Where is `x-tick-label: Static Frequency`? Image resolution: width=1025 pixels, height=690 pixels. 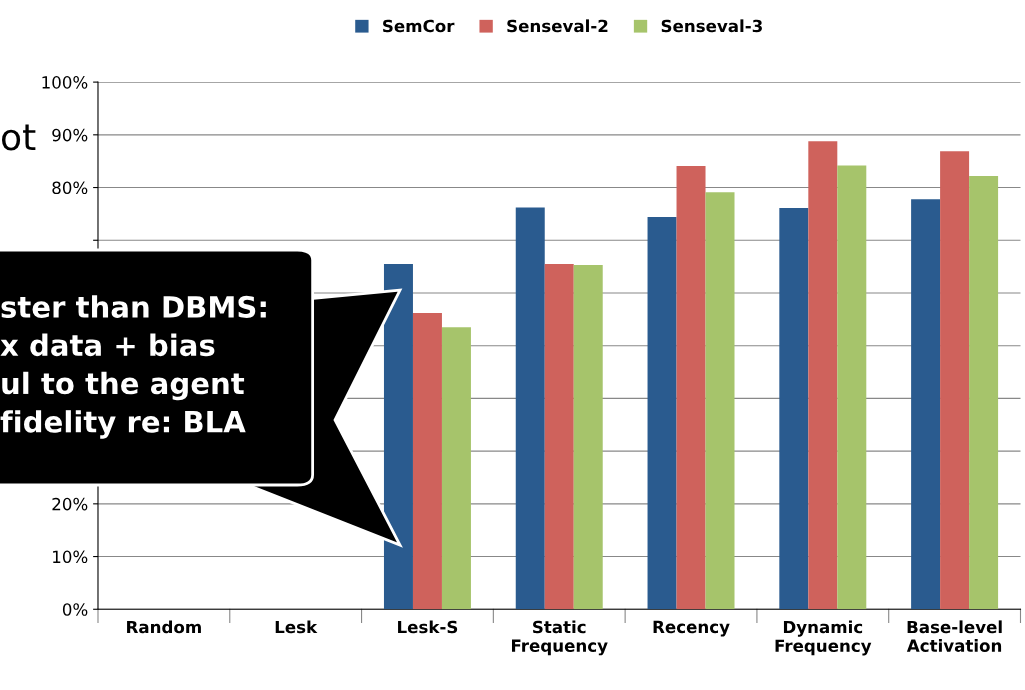
x-tick-label: Static Frequency is located at coordinates (559, 638).